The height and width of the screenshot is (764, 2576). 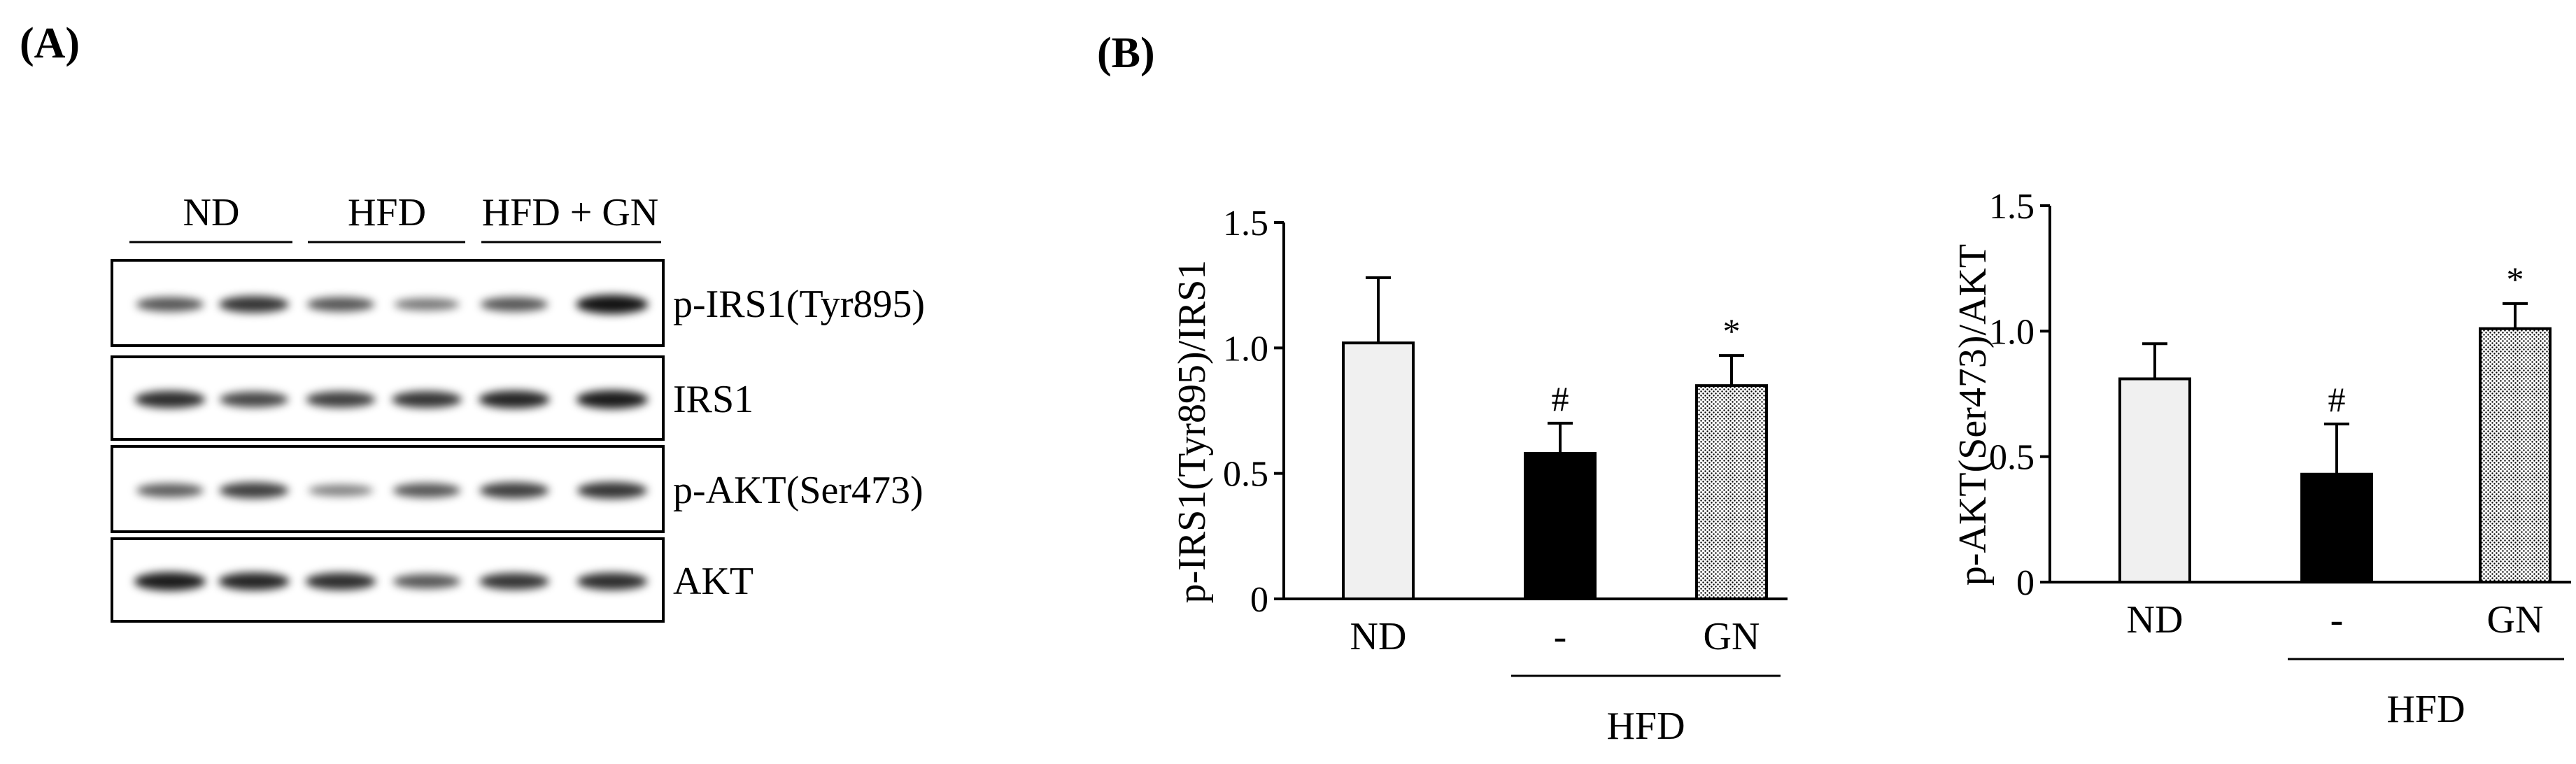 I want to click on blot-row-label: IRS1, so click(x=713, y=399).